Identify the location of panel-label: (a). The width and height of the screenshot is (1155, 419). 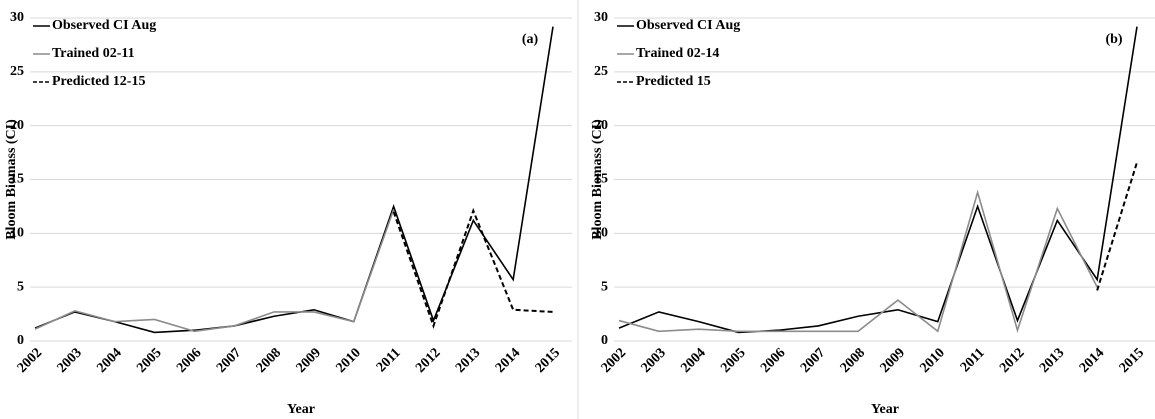
(530, 39).